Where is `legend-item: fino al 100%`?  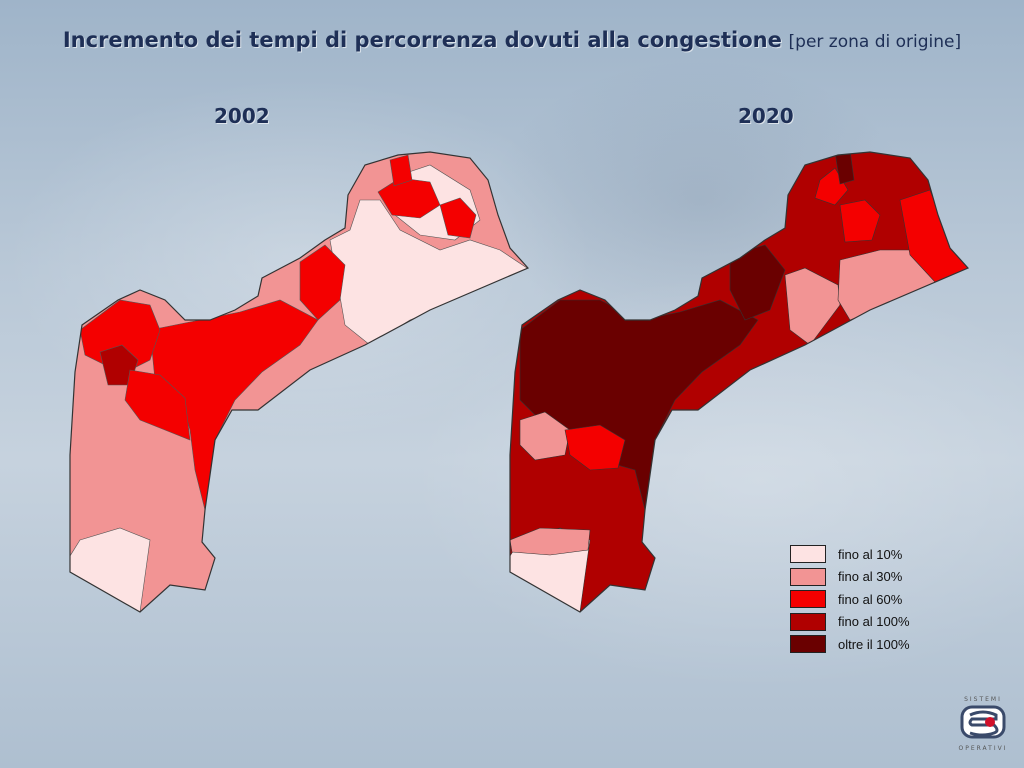 legend-item: fino al 100% is located at coordinates (850, 622).